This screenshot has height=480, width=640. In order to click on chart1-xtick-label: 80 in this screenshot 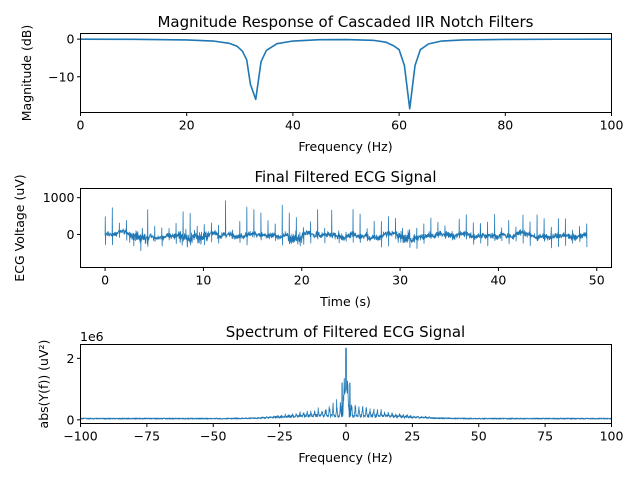, I will do `click(505, 125)`.